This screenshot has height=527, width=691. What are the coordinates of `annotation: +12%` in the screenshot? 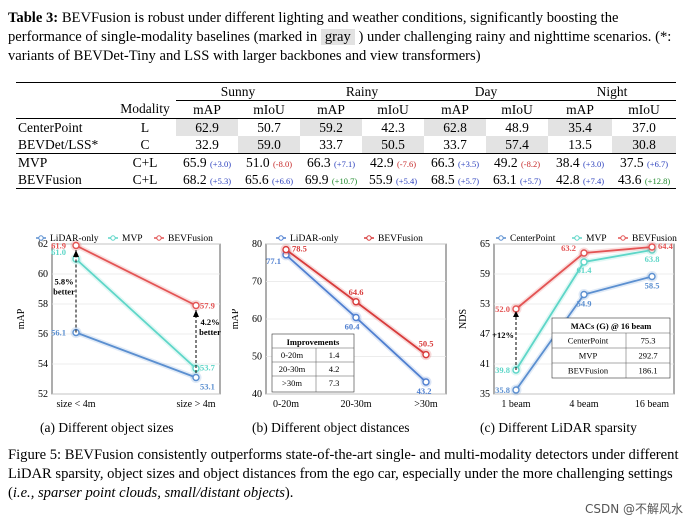 It's located at (503, 335).